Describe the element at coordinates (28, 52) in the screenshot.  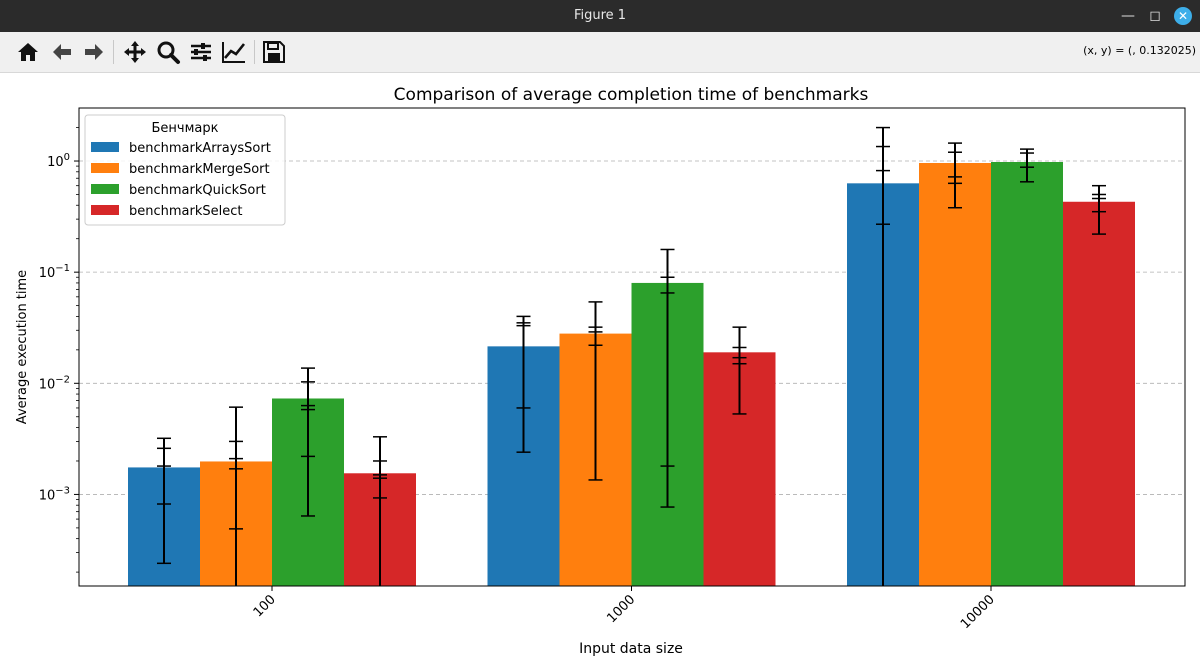
I see `home-icon` at that location.